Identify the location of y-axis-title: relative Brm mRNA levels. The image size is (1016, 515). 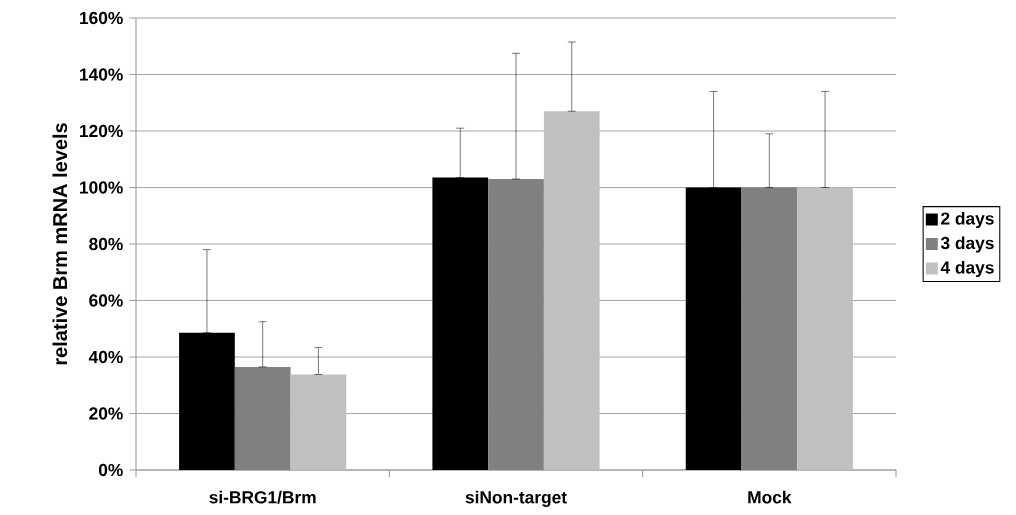
(60, 244).